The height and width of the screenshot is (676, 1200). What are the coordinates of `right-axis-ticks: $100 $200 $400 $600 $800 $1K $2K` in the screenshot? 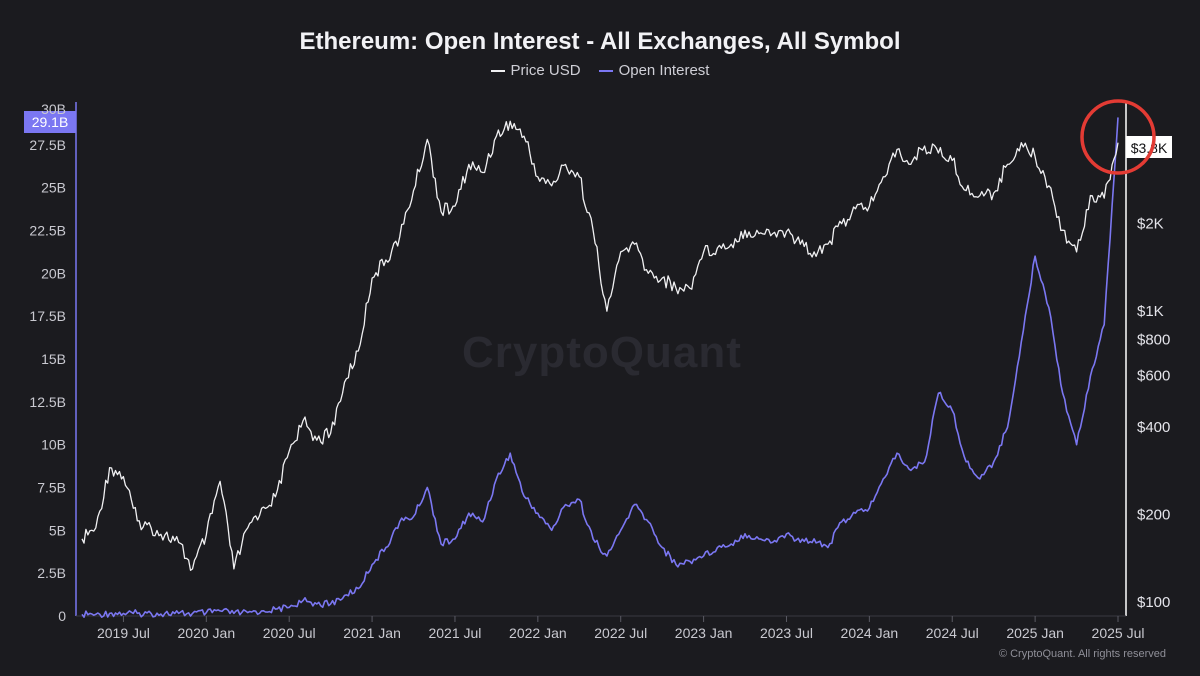 It's located at (1153, 413).